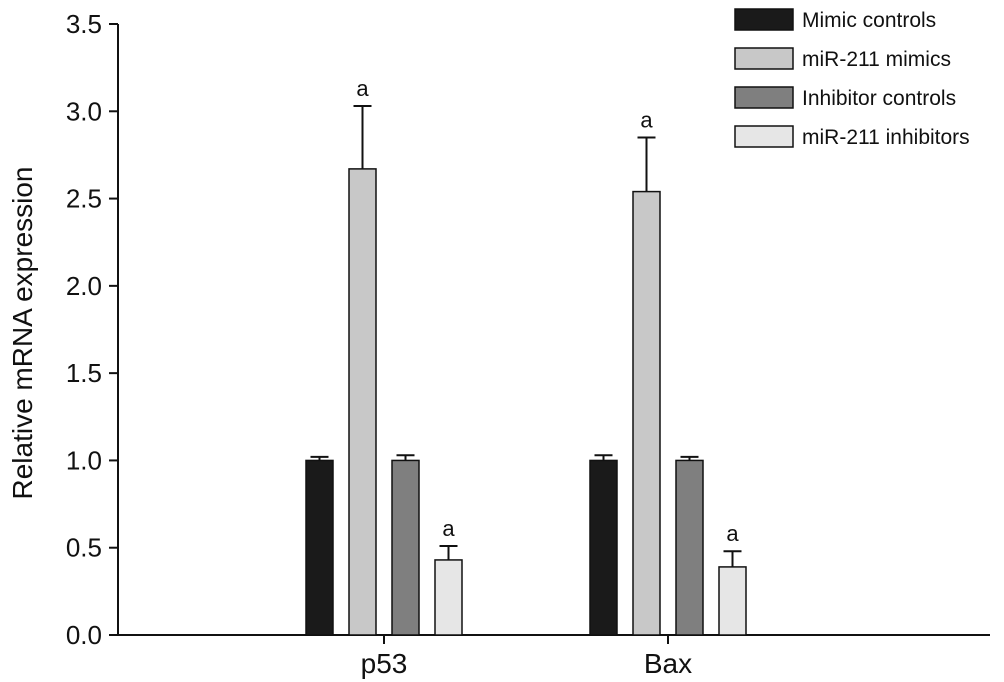  What do you see at coordinates (84, 24) in the screenshot?
I see `y-tick-label: 3.5` at bounding box center [84, 24].